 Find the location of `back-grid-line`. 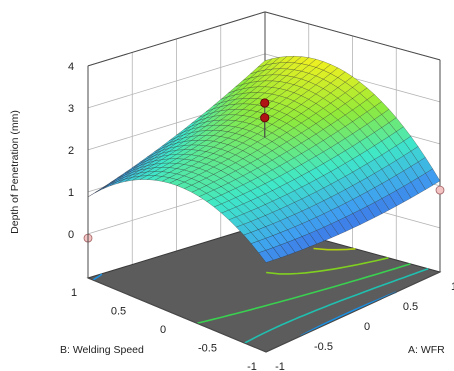

back-grid-line is located at coordinates (176, 81).